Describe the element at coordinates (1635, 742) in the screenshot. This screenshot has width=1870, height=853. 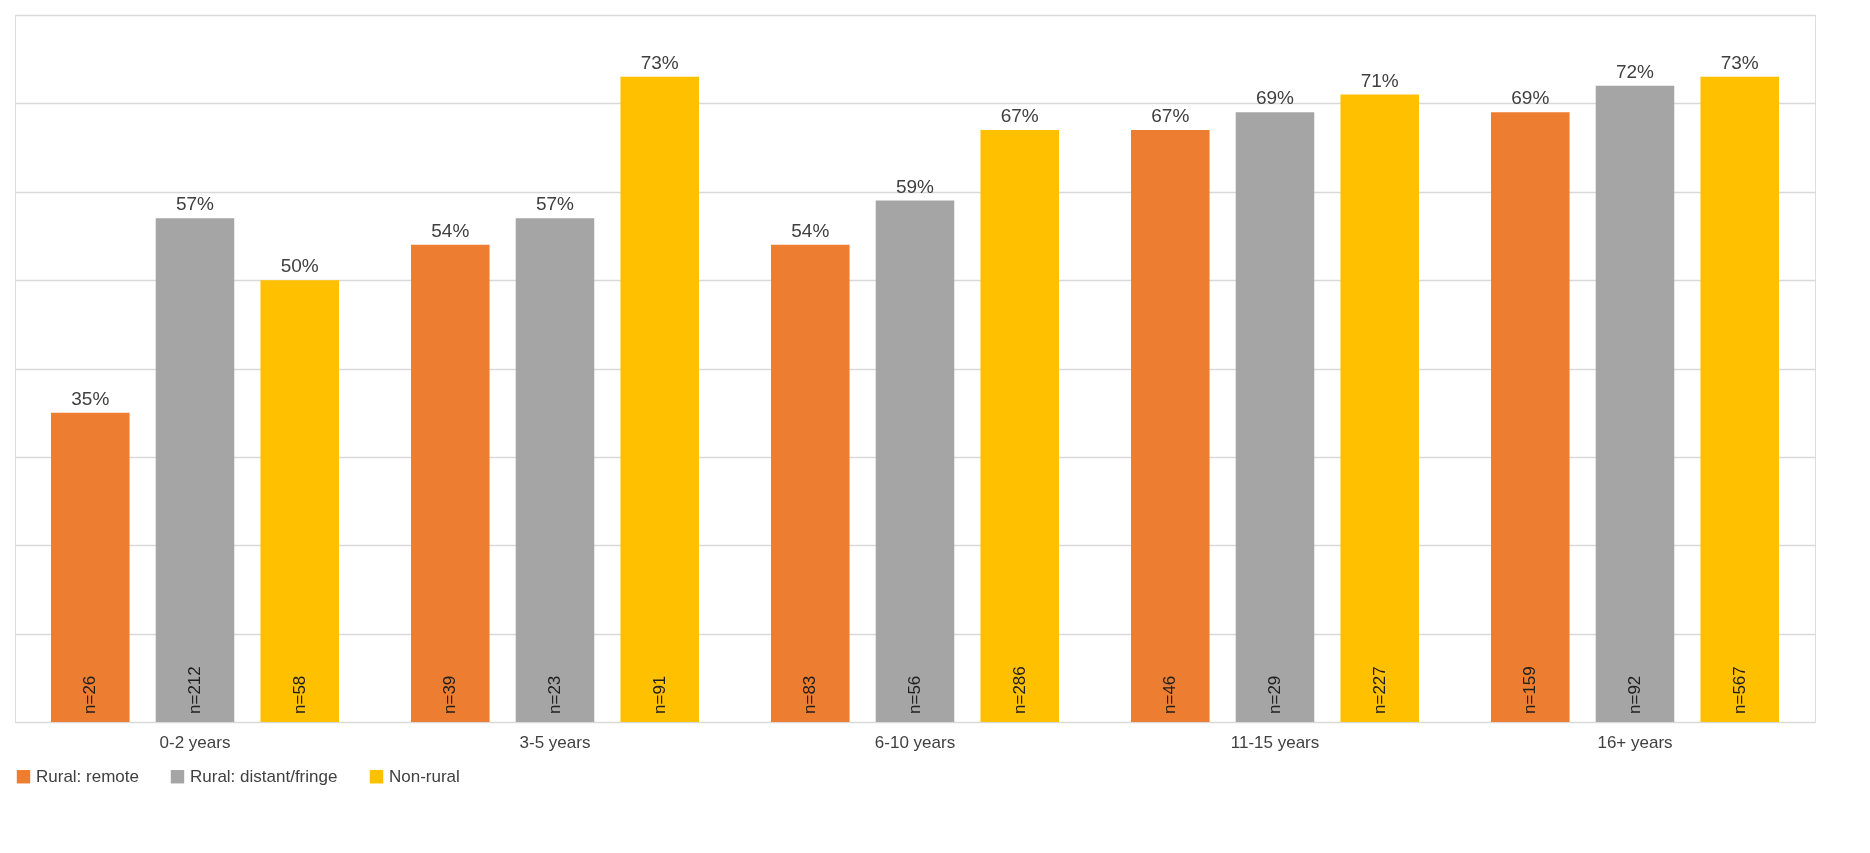
I see `x-tick-label: 16+ years` at that location.